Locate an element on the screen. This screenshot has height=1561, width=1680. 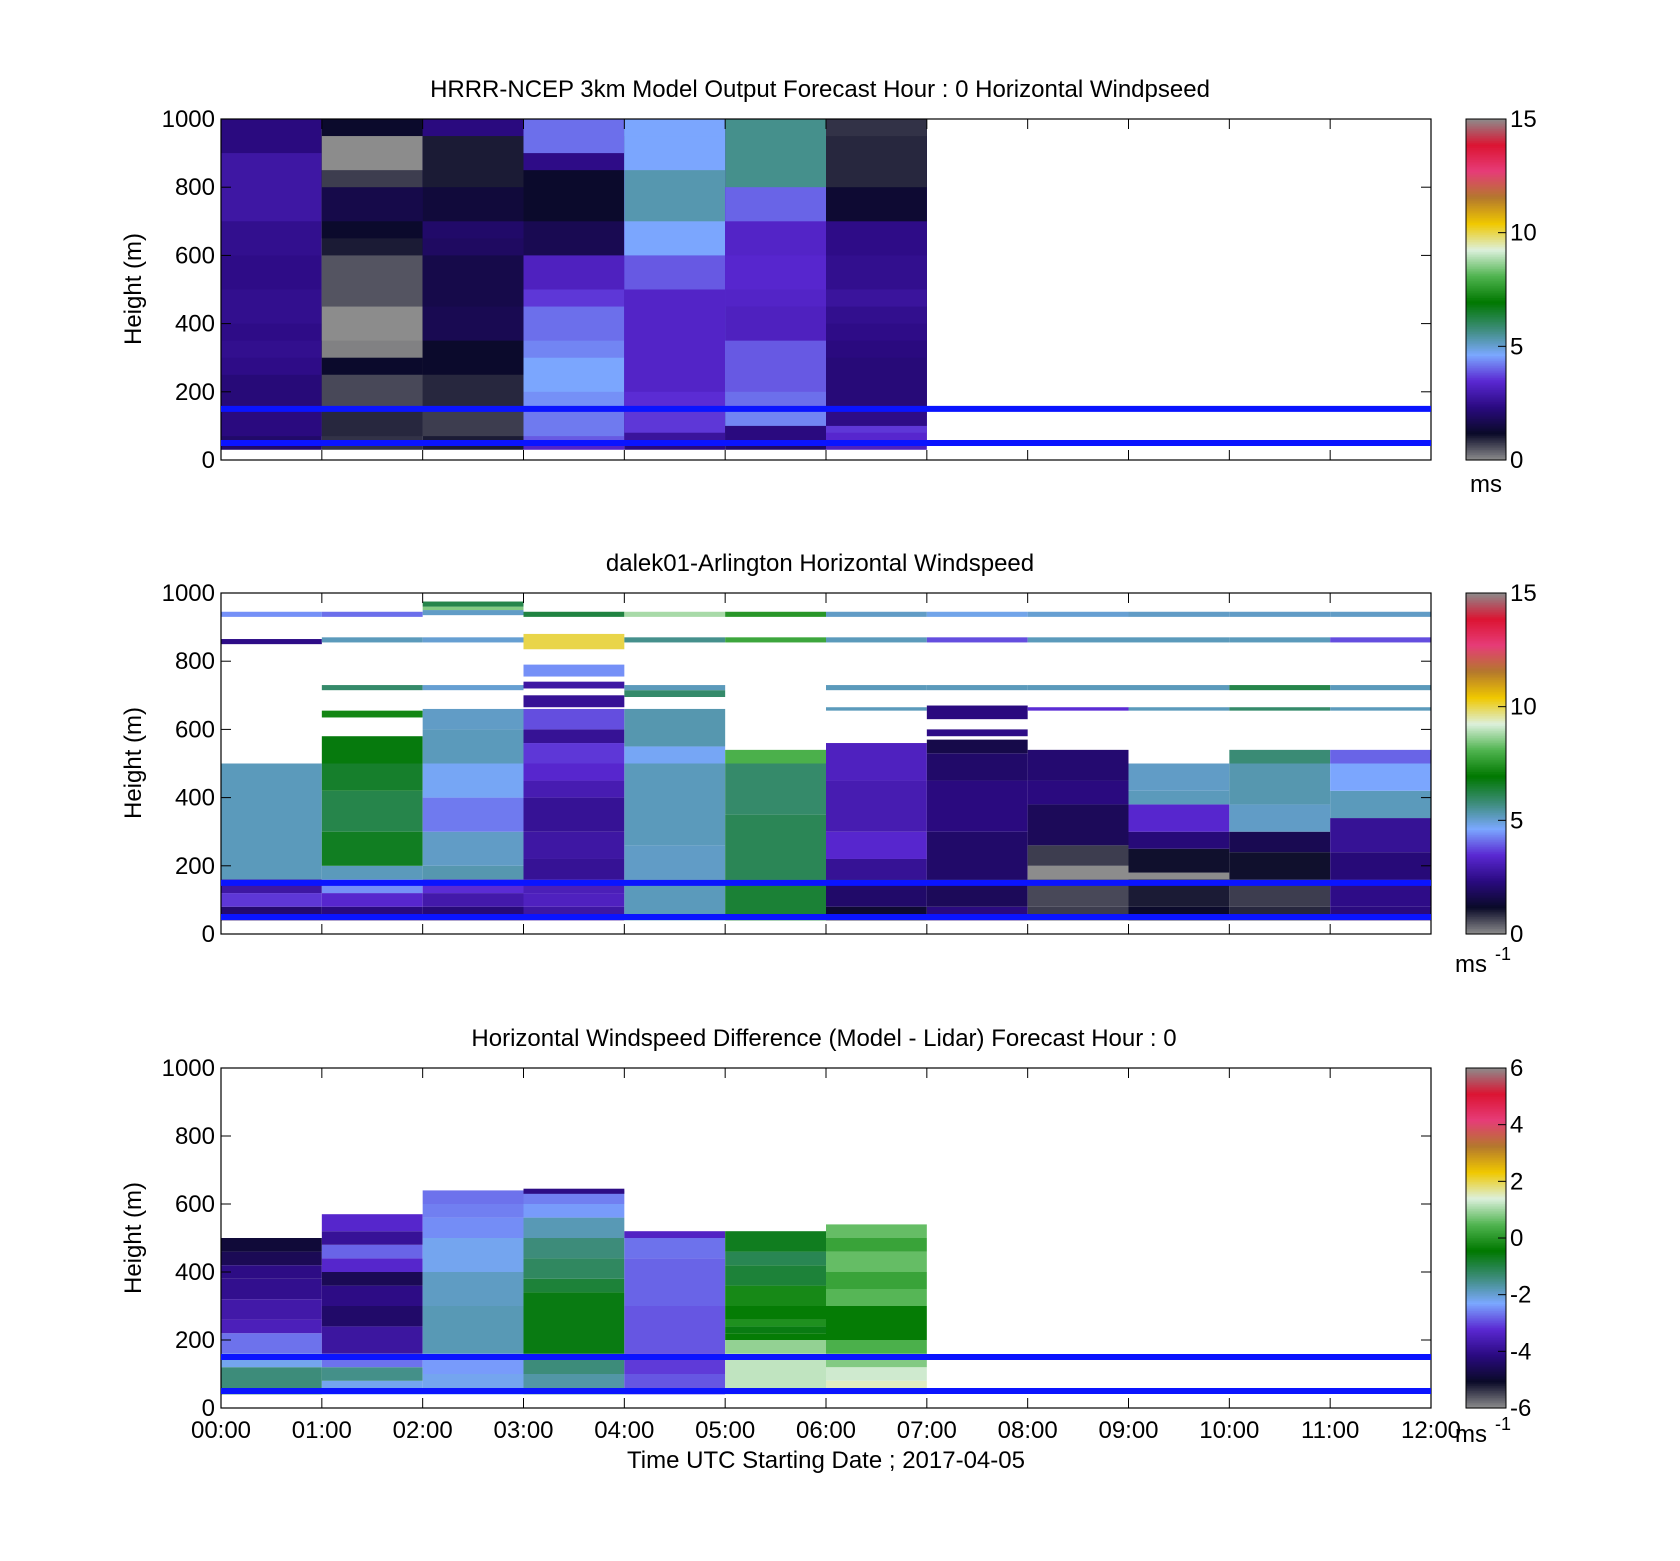
x-tick-label: 04:00 is located at coordinates (624, 1430).